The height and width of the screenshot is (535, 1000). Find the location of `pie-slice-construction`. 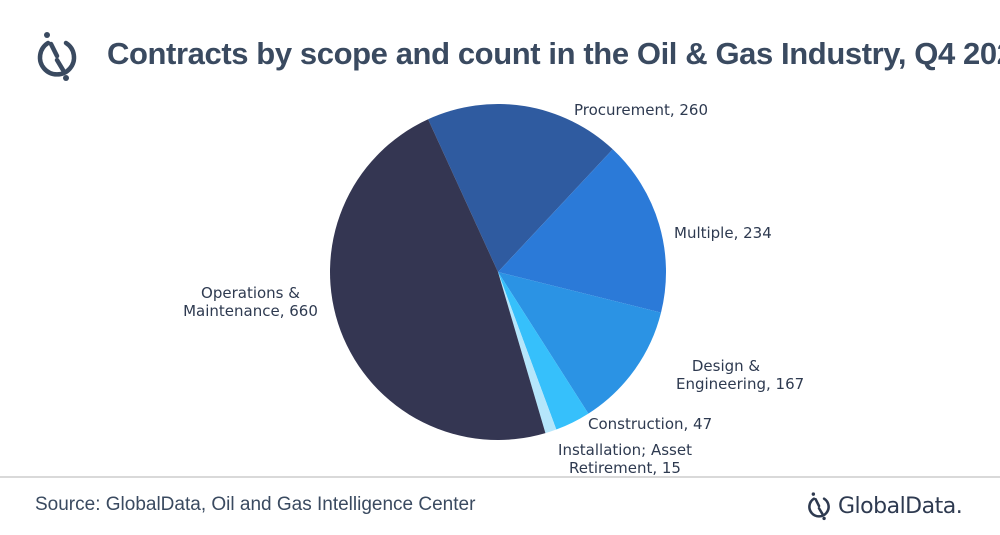

pie-slice-construction is located at coordinates (543, 351).